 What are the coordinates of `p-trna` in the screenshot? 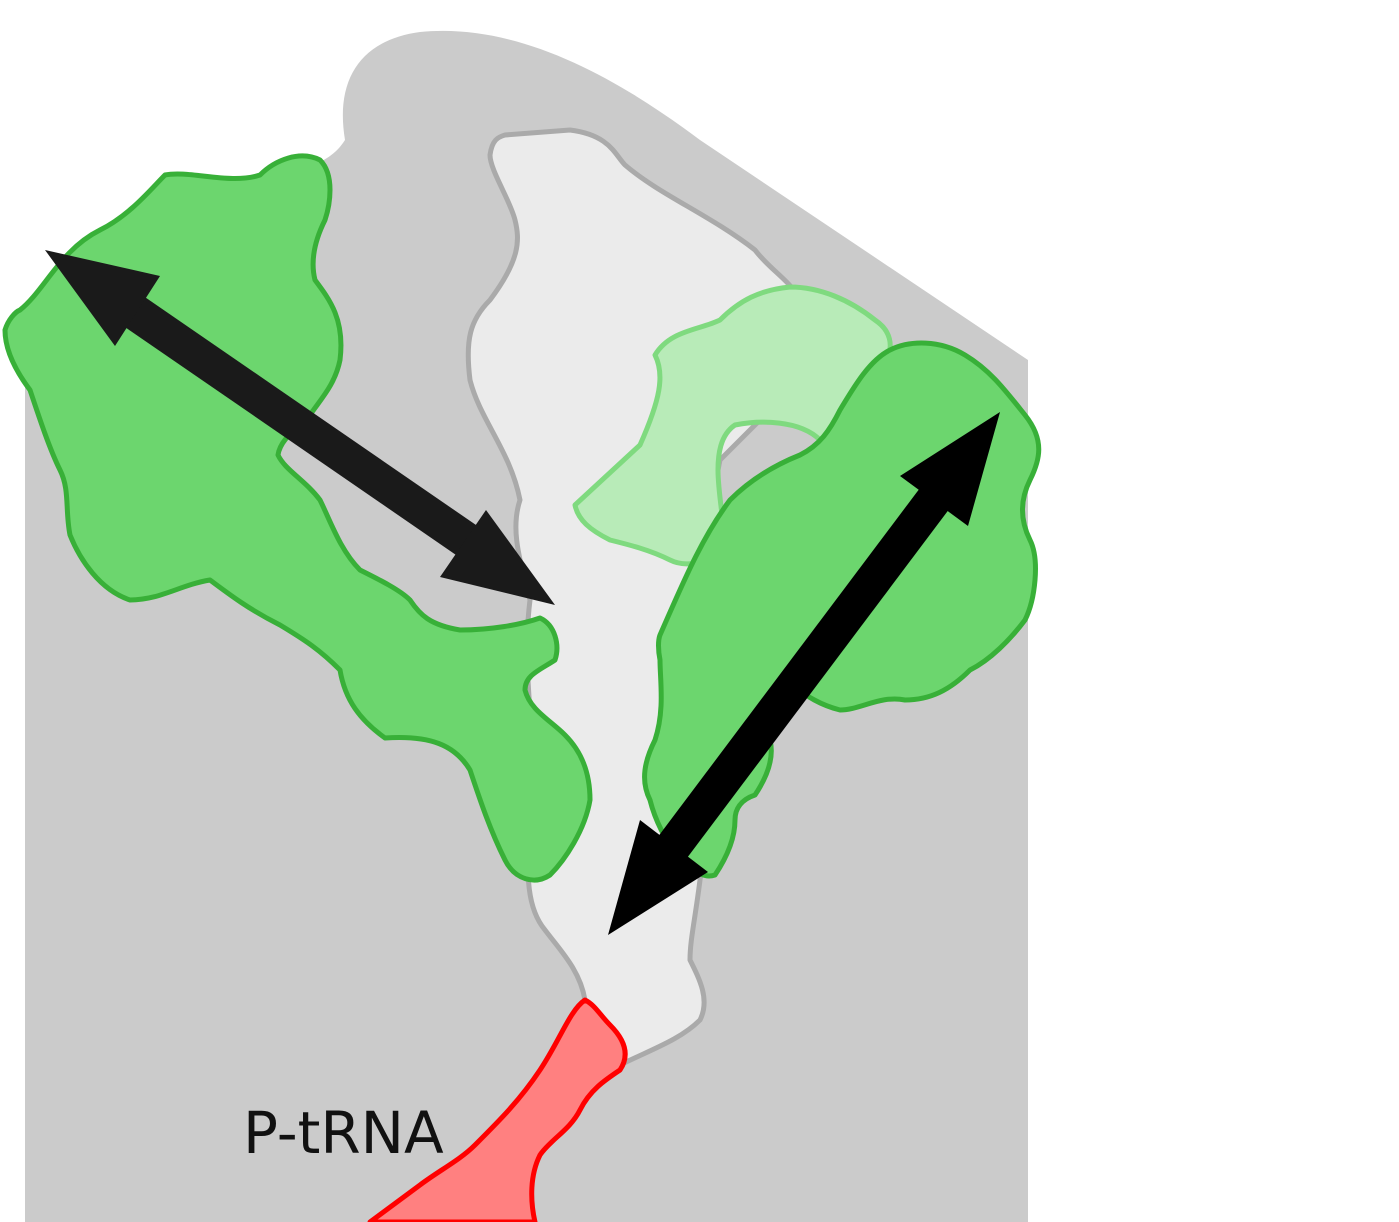 It's located at (497, 1109).